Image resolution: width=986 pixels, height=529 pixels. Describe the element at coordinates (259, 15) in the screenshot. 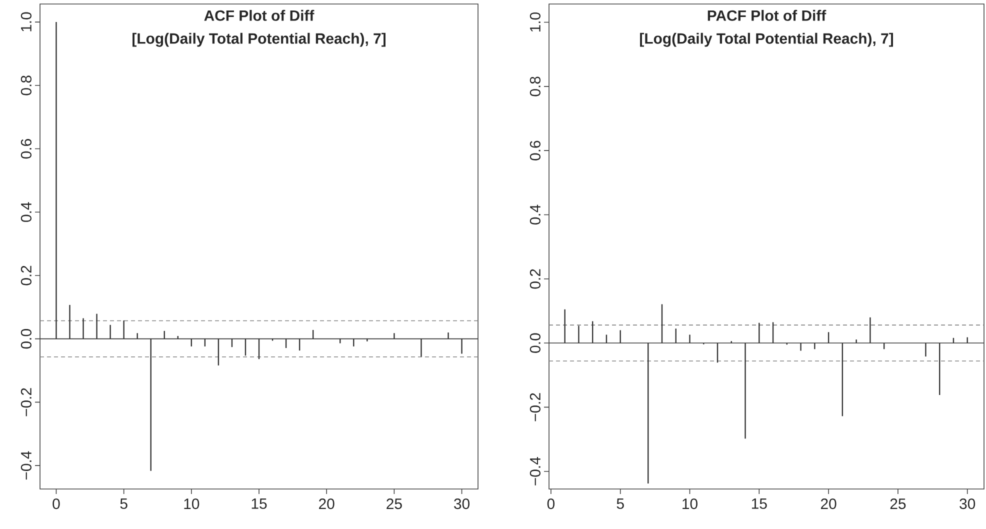

I see `chart-title: ACF Plot of Diff` at that location.